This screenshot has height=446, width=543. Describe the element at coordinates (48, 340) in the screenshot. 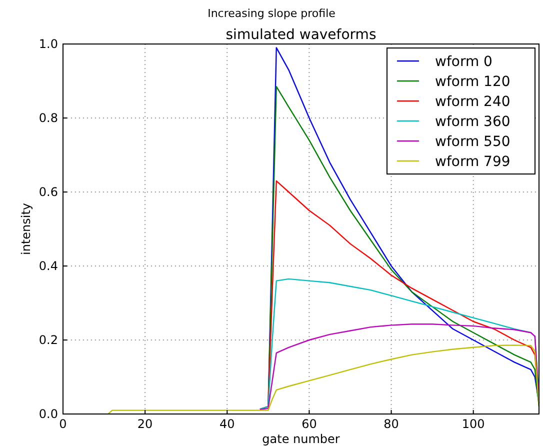

I see `y-tick-label: 0.2` at that location.